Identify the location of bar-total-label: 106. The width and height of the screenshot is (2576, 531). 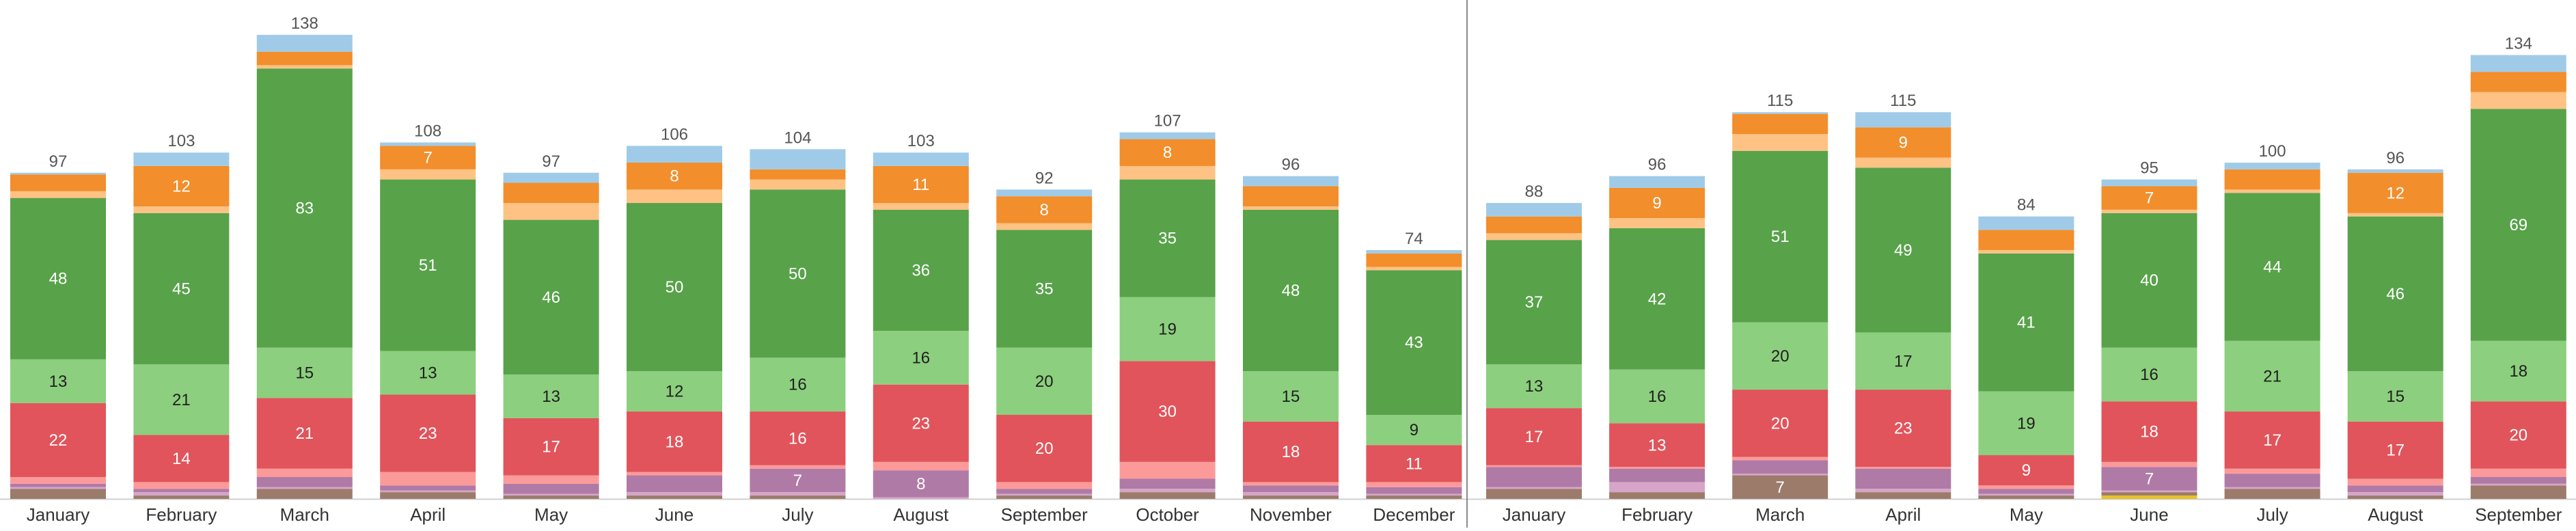
(674, 134).